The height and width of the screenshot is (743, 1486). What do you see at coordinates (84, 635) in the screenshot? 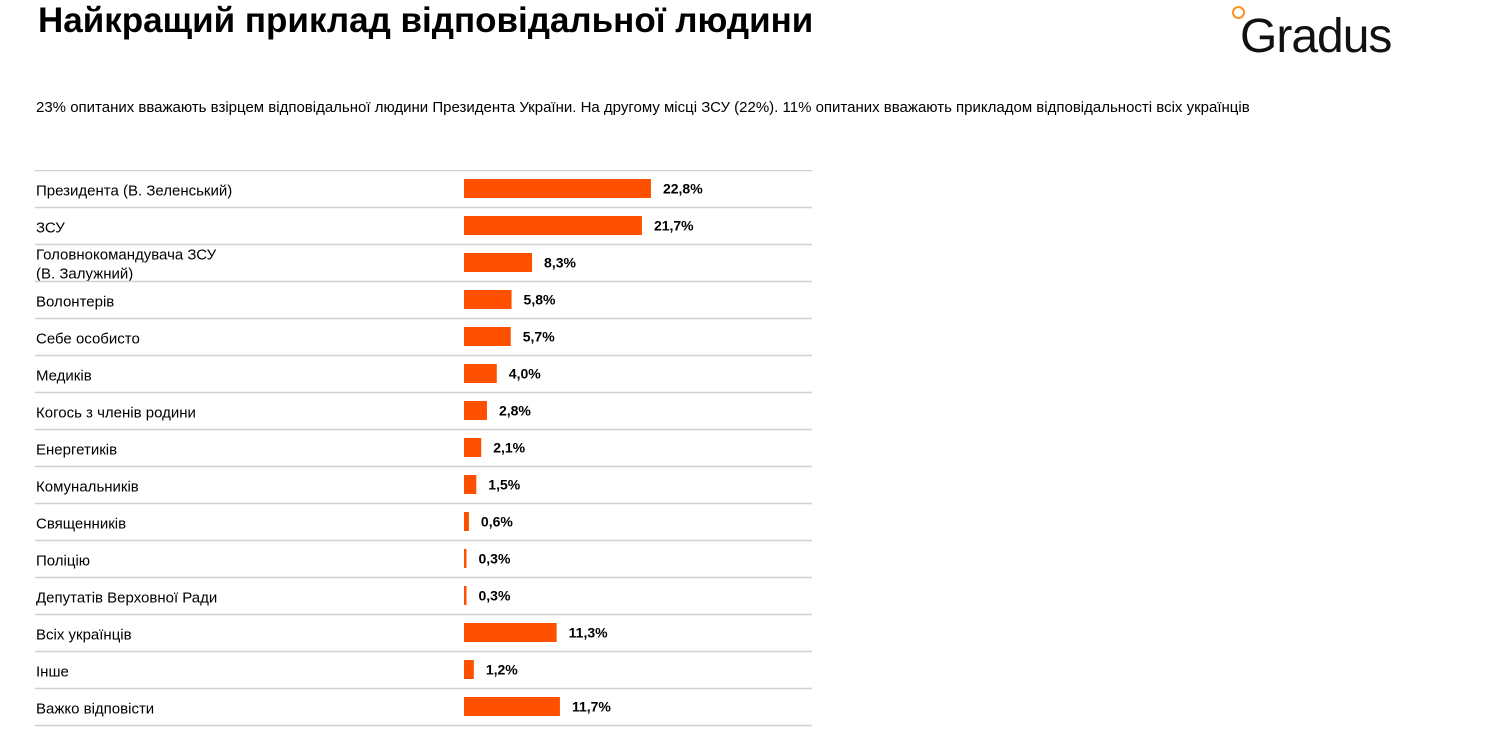
I see `category-label: Всіх українців` at bounding box center [84, 635].